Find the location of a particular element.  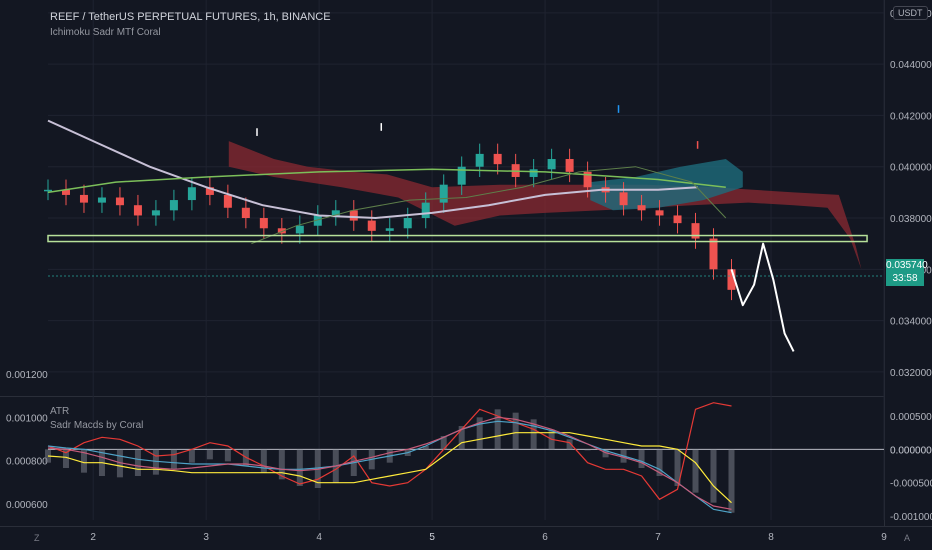

macd-tick-label: 0.000000 is located at coordinates (911, 450).